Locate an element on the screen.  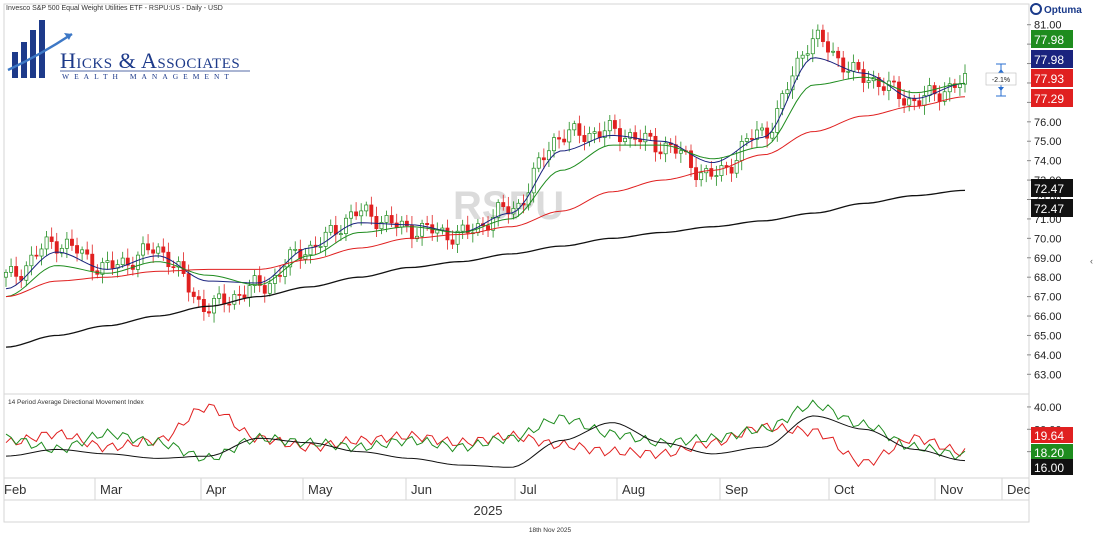
month-label: Jun is located at coordinates (421, 489).